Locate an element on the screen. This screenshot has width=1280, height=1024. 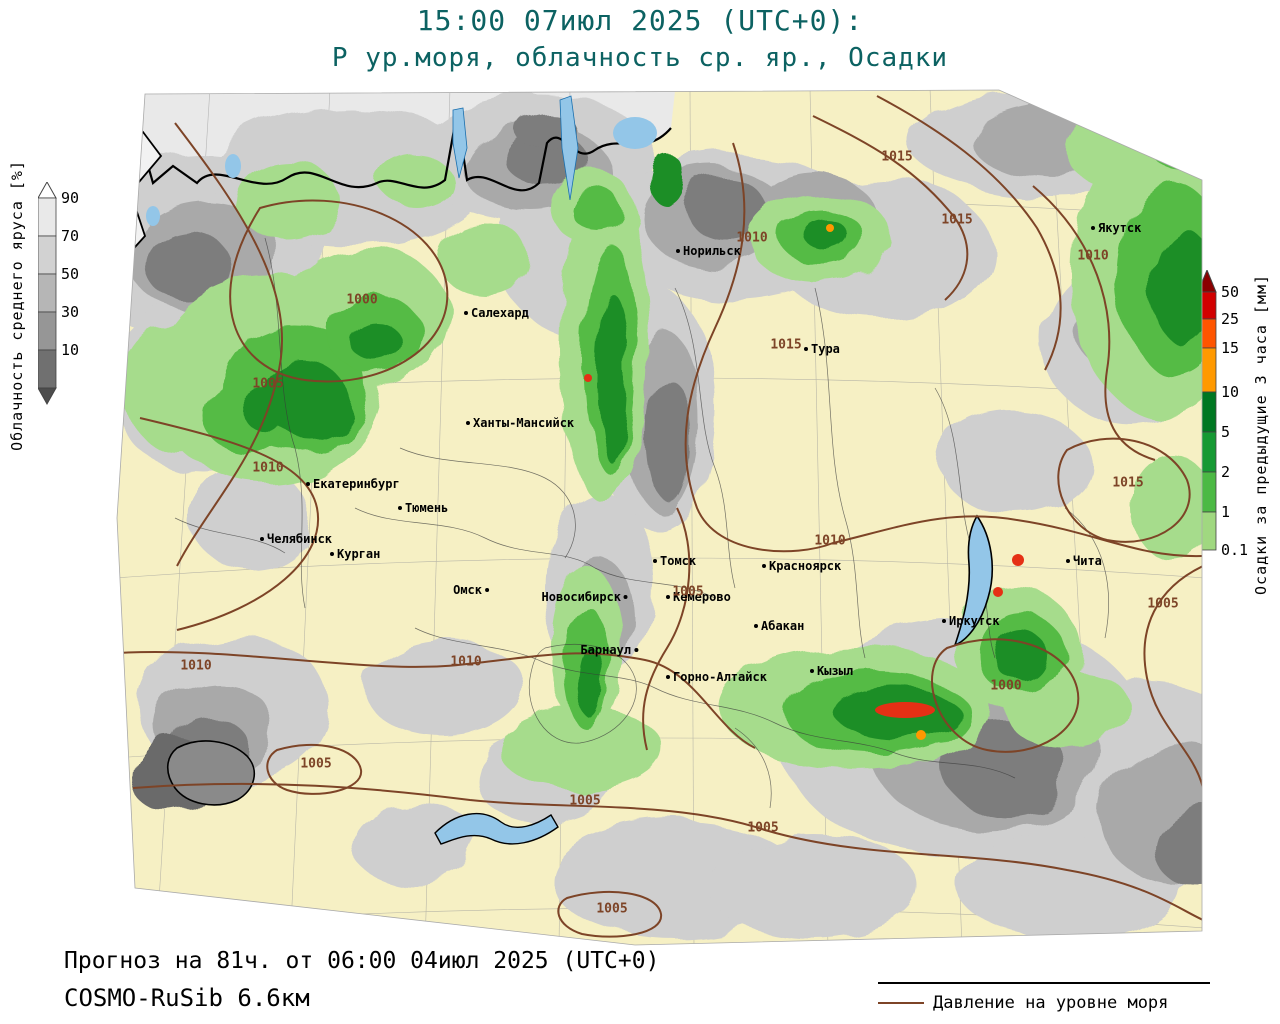
colorbar-arrow-bottom is located at coordinates (47, 396).